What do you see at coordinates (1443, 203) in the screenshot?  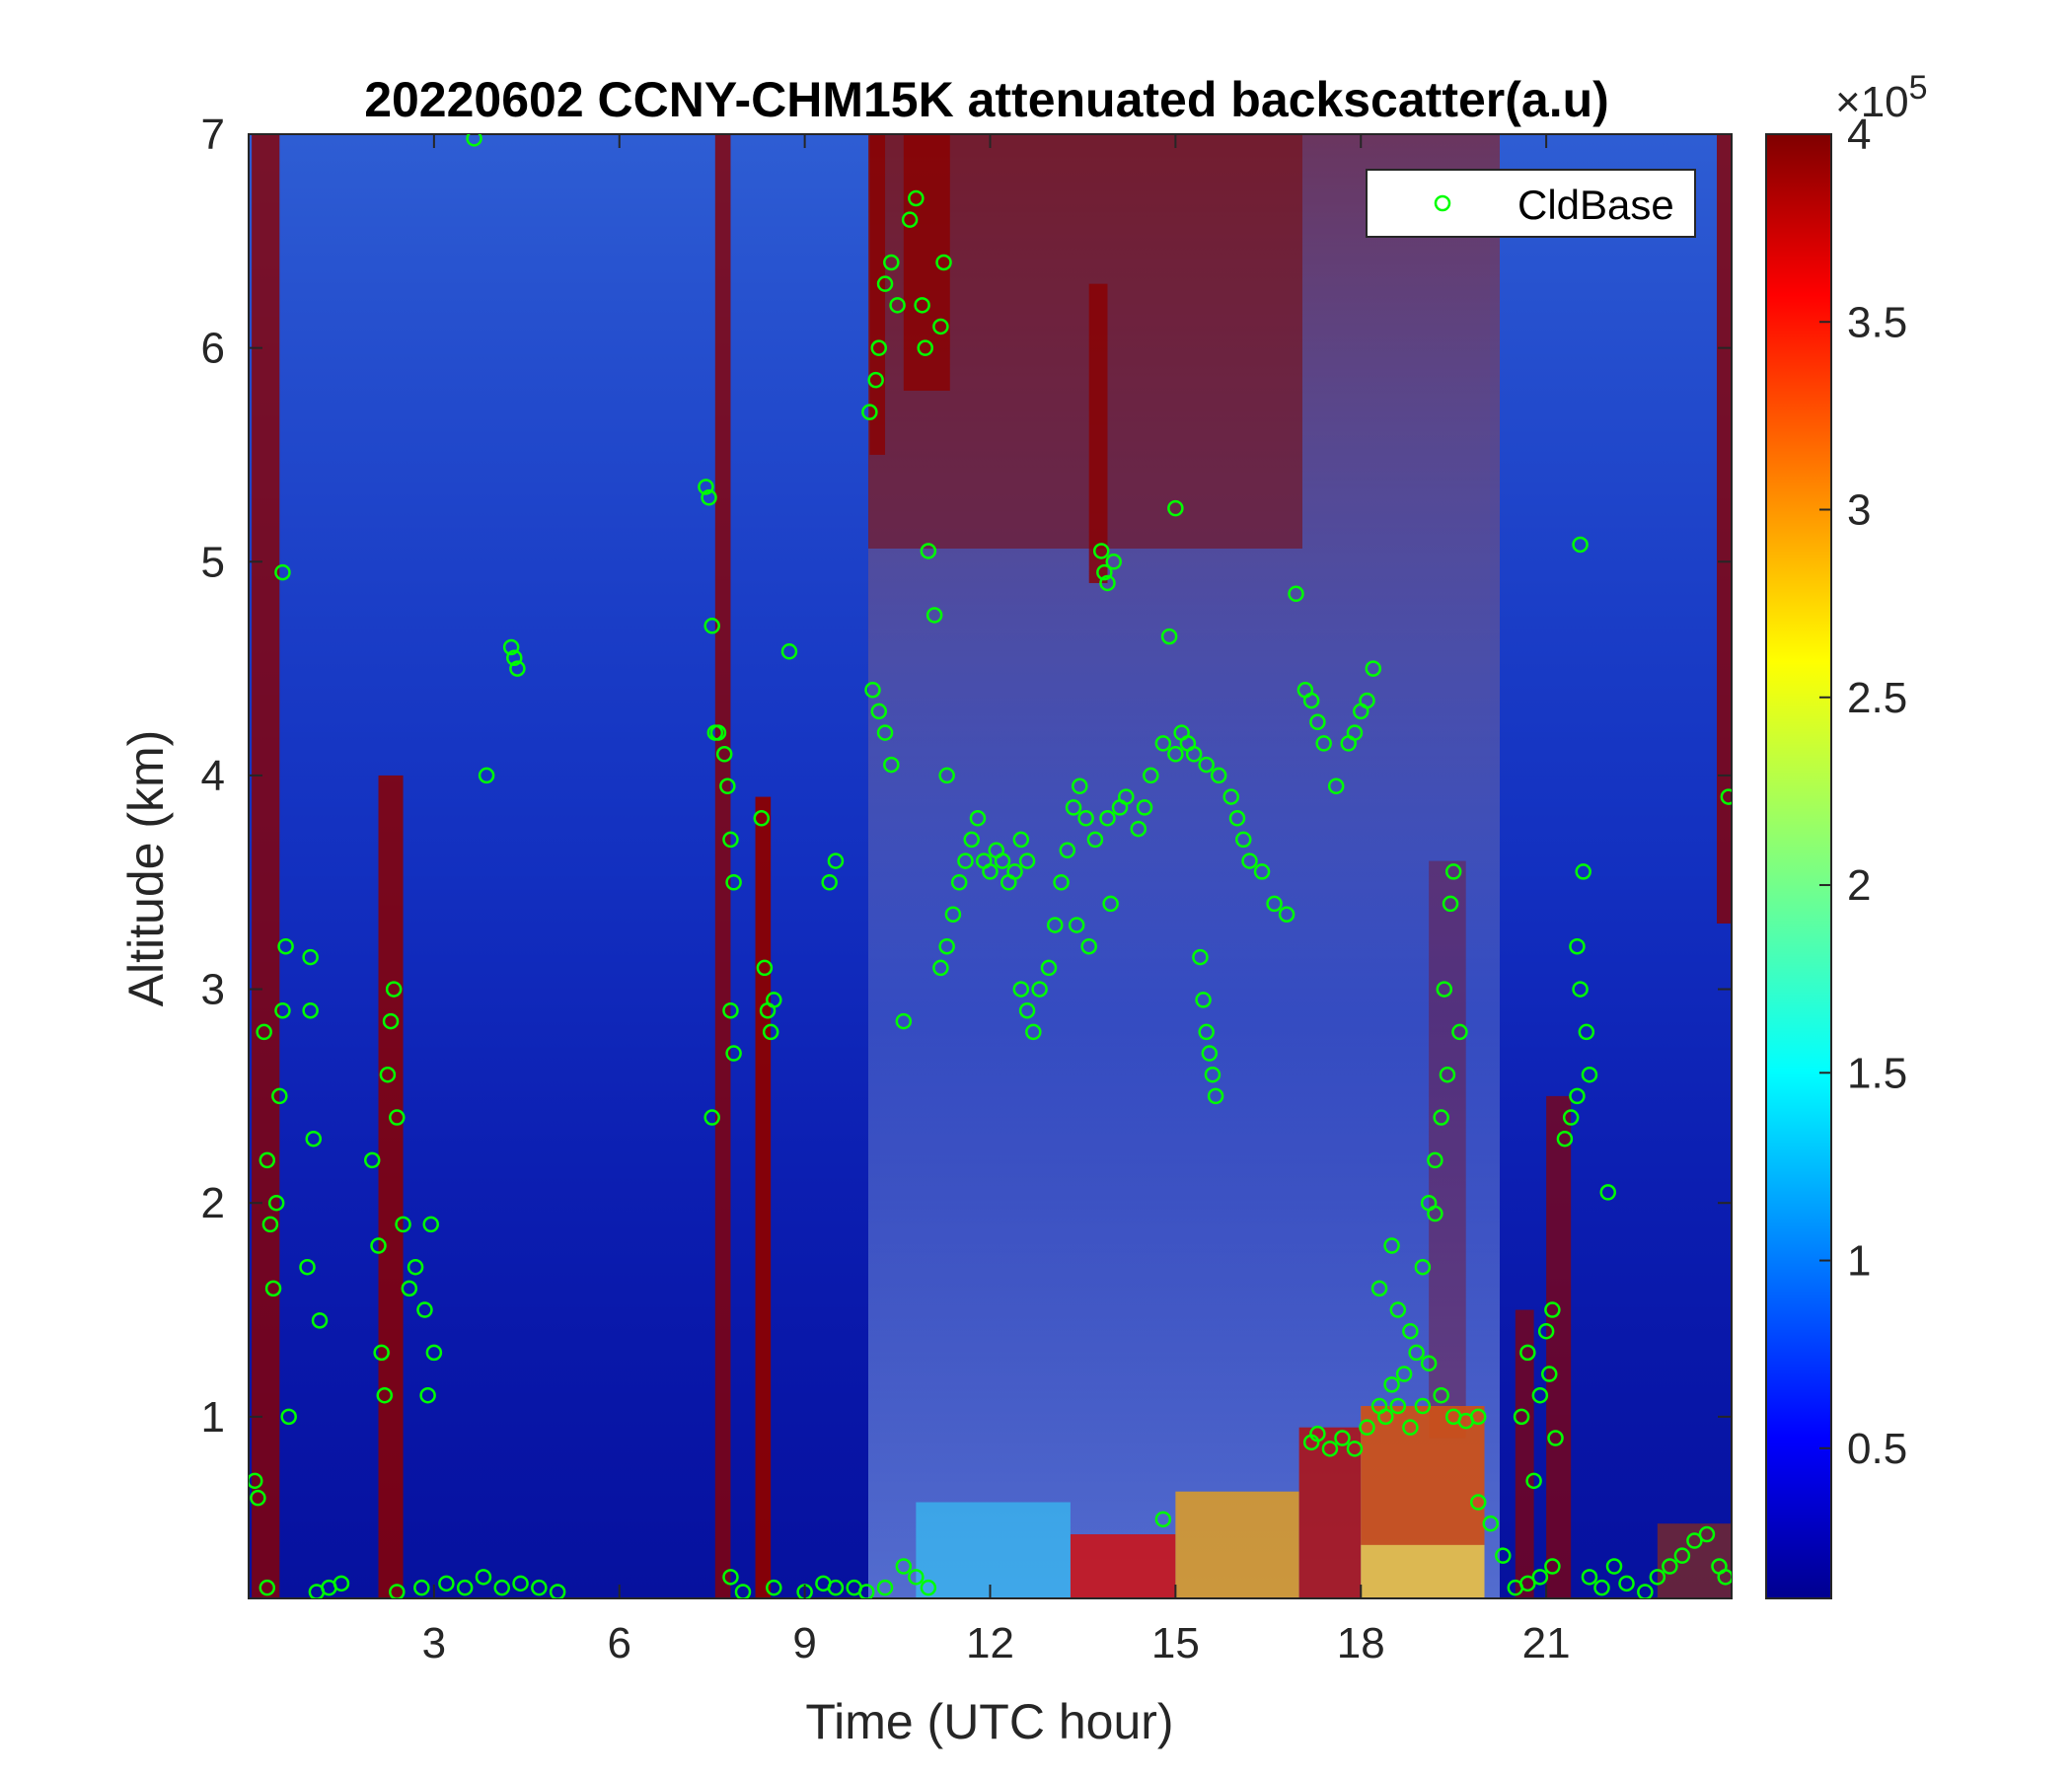 I see `legend-marker-icon` at bounding box center [1443, 203].